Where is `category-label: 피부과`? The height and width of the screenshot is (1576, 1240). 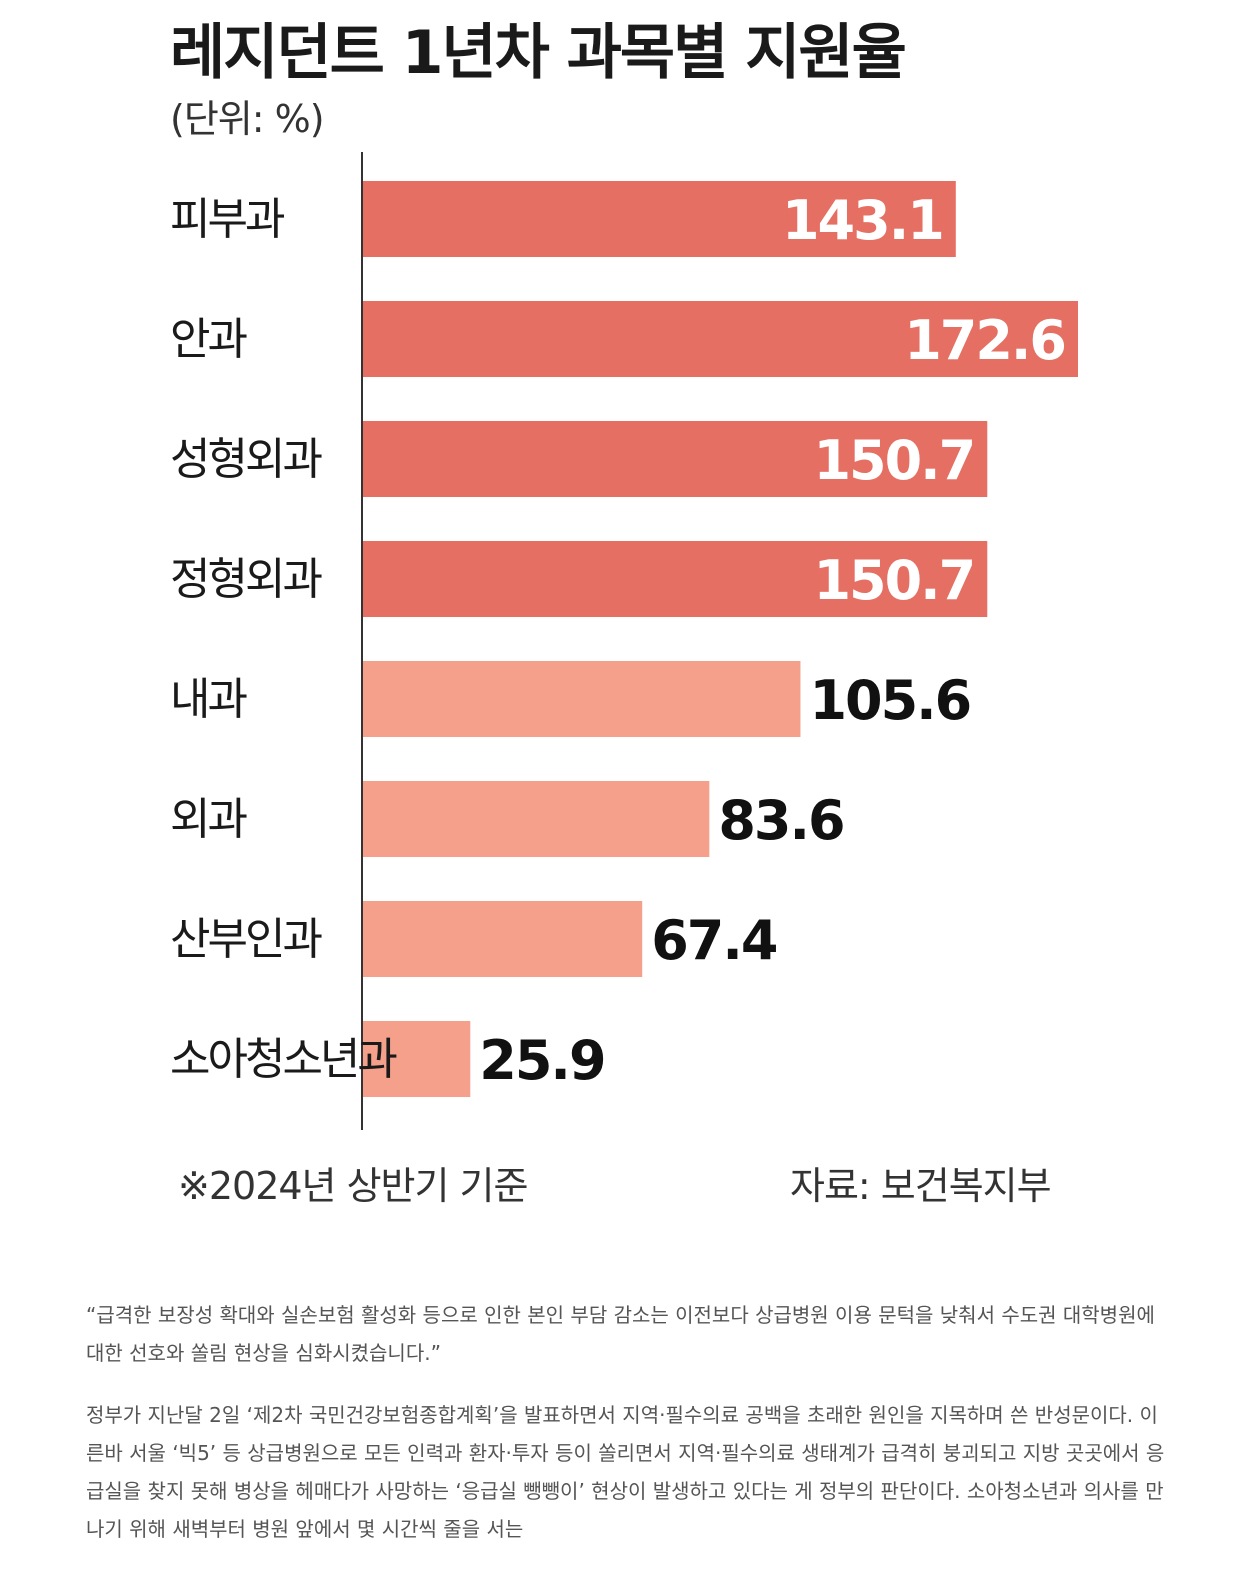 category-label: 피부과 is located at coordinates (227, 219).